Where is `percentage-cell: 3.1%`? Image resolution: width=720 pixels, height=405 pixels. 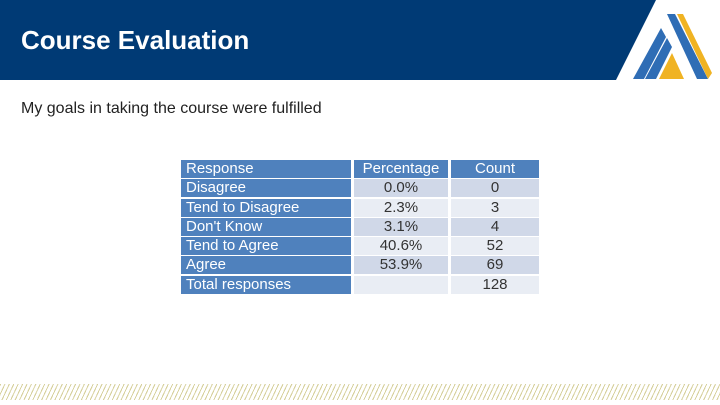
percentage-cell: 3.1% is located at coordinates (401, 226).